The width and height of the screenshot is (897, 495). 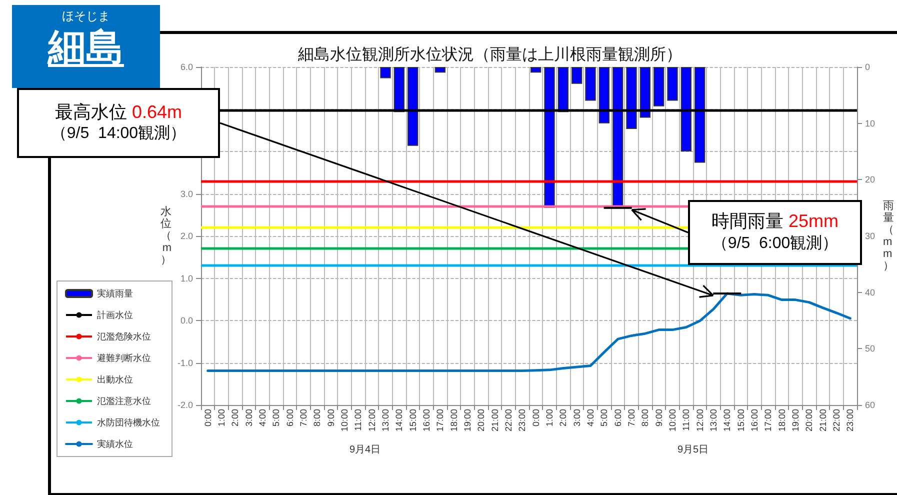 I want to click on callout-box: 最高水位 0.64m （9/5 14:00観測）, so click(x=118, y=123).